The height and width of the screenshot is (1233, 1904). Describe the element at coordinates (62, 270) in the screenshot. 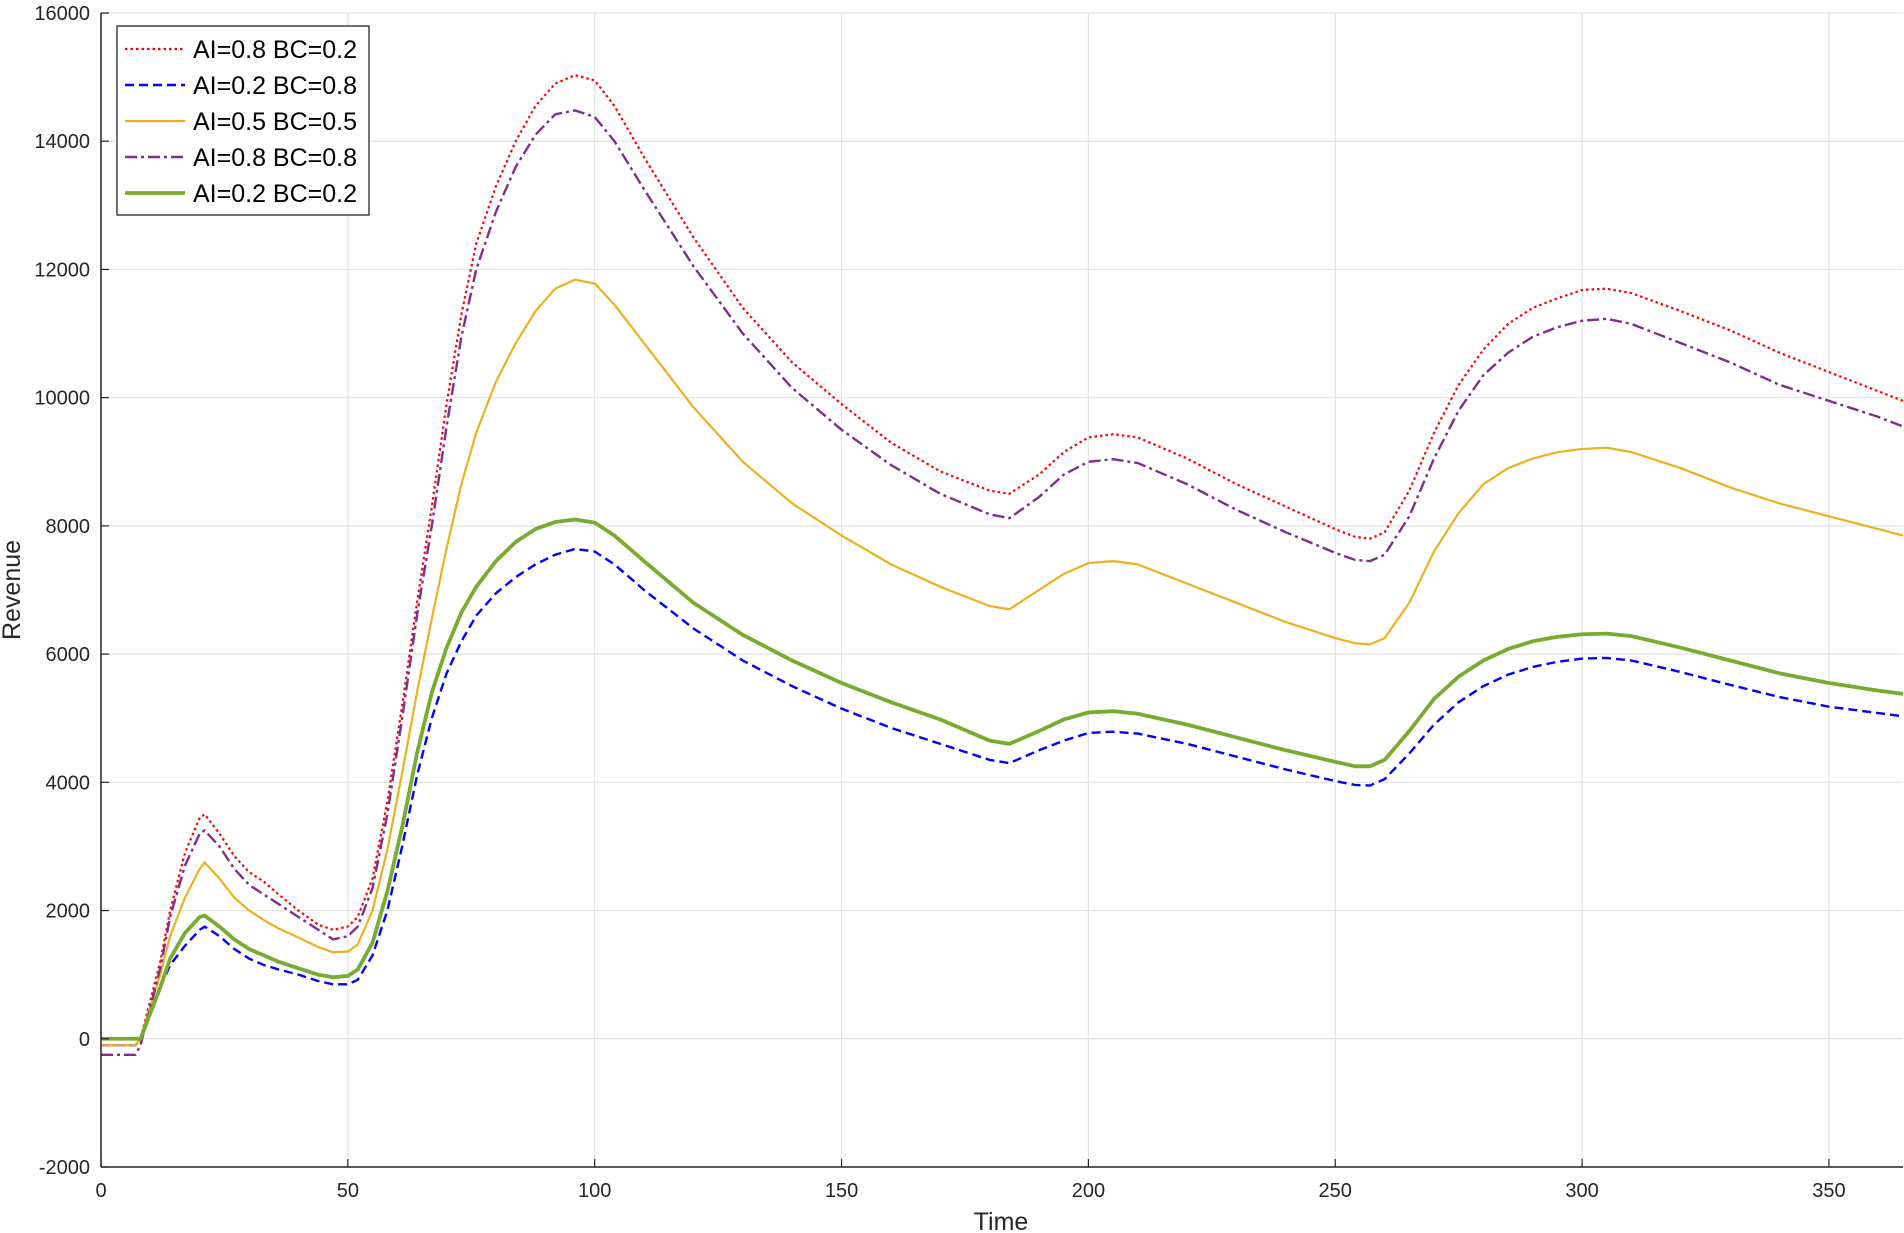

I see `y-tick-label: 12000` at that location.